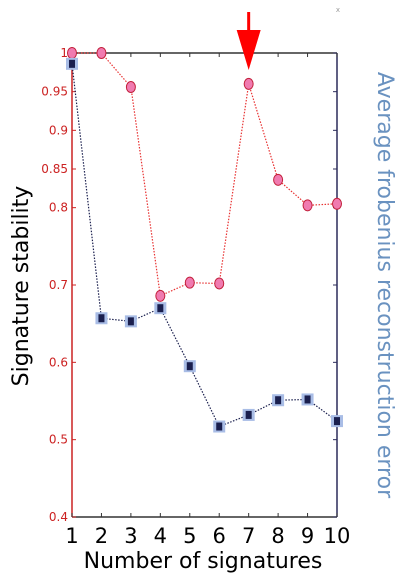  What do you see at coordinates (58, 440) in the screenshot?
I see `y-tick-label: 0.5` at bounding box center [58, 440].